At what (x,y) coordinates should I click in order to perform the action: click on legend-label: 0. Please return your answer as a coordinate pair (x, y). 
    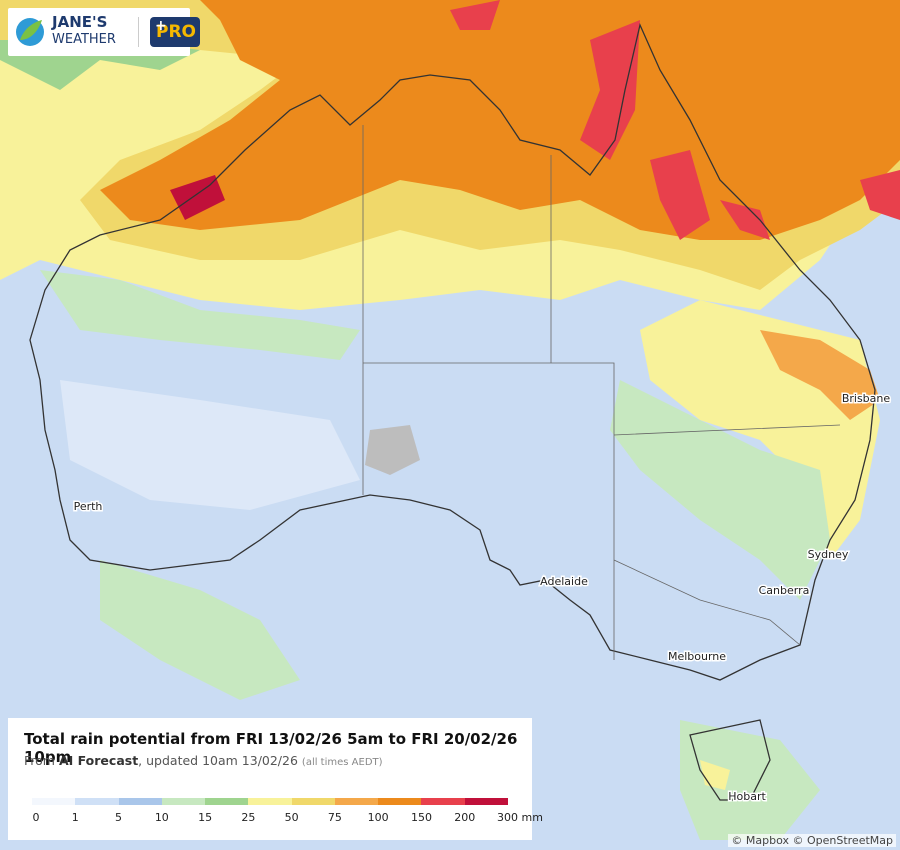
    Looking at the image, I should click on (36, 817).